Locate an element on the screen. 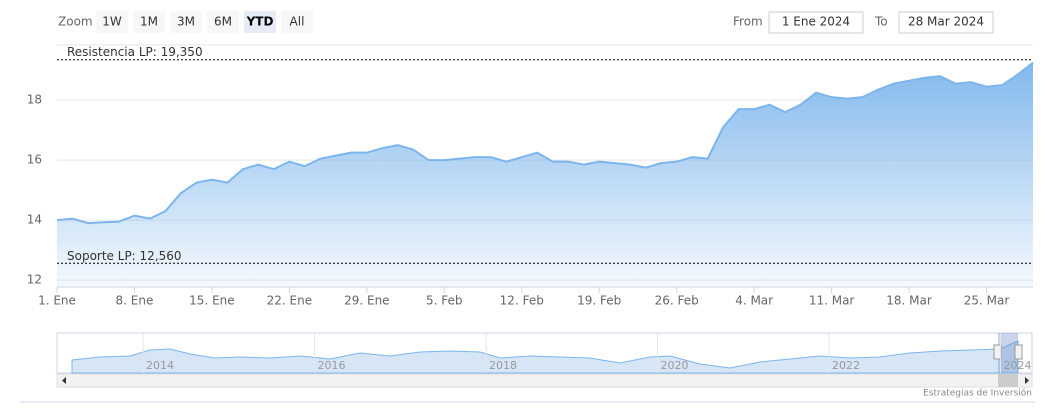 This screenshot has width=1045, height=420. scrollbar-thumb is located at coordinates (1008, 380).